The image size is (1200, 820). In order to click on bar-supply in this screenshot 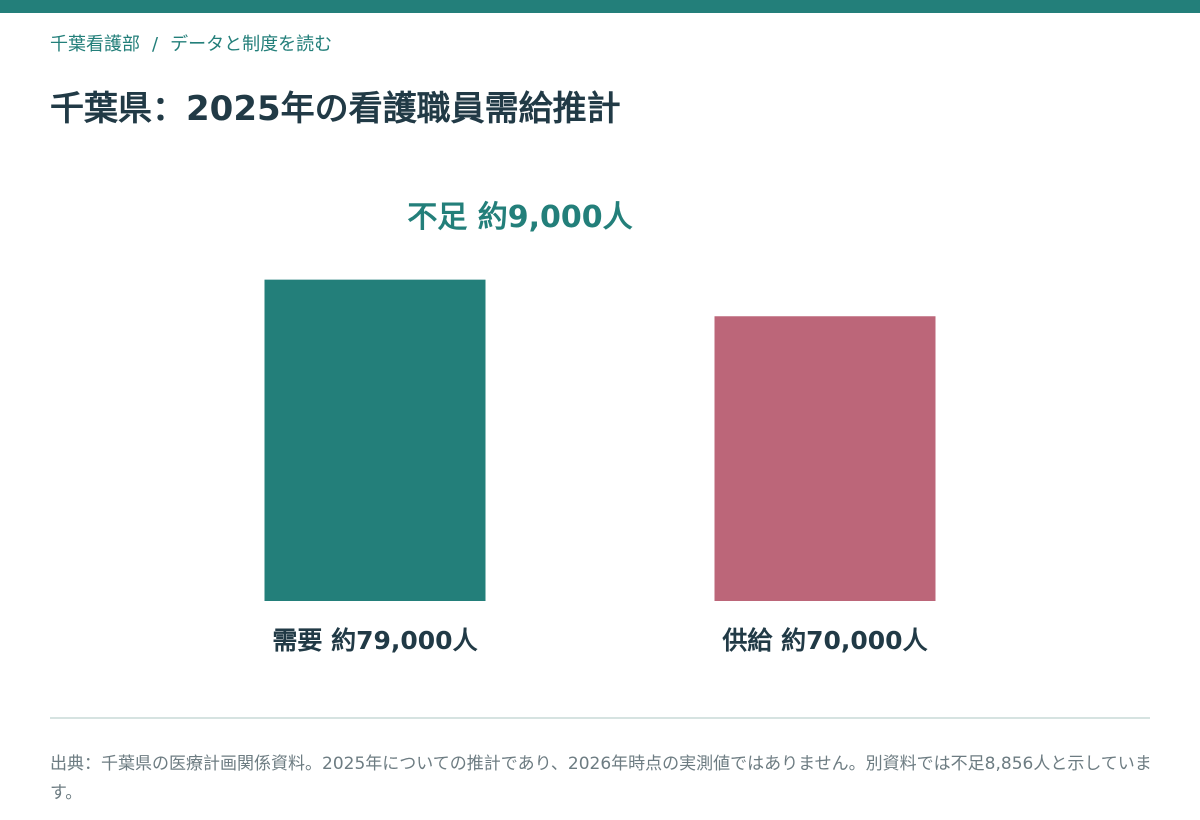, I will do `click(825, 458)`.